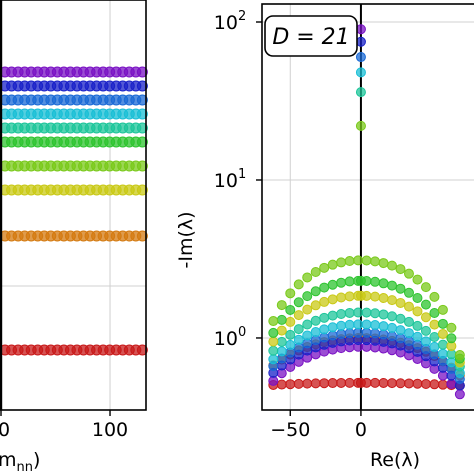 The width and height of the screenshot is (474, 474). I want to click on right-x-tick-label: 0, so click(361, 430).